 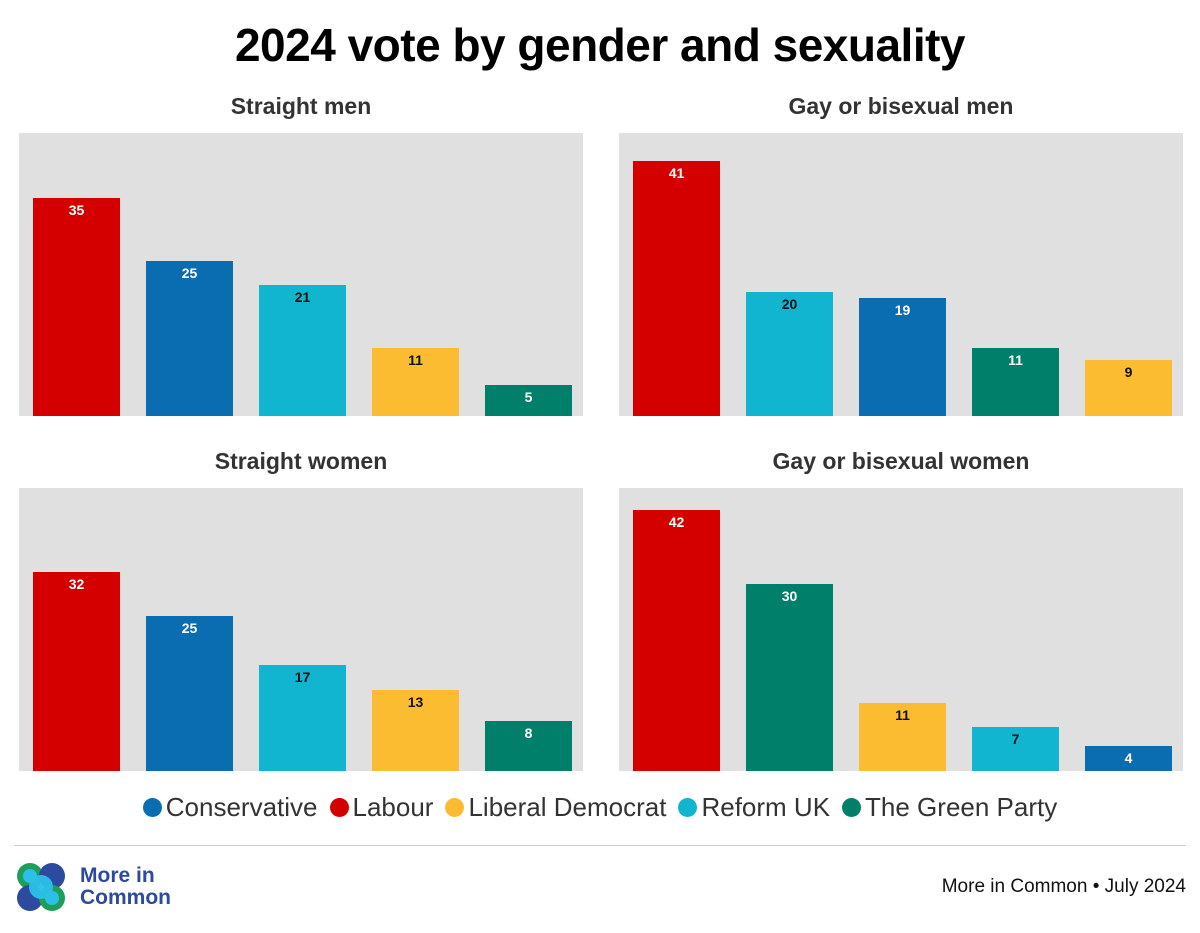 I want to click on more-in-common-logo: More in Common, so click(x=92, y=887).